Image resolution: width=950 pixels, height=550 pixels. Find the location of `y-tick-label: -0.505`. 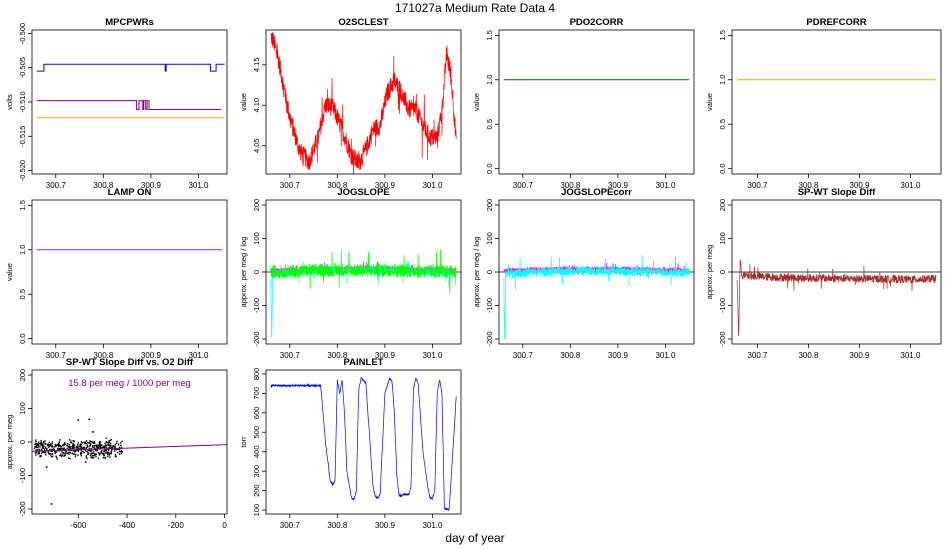

y-tick-label: -0.505 is located at coordinates (22, 67).